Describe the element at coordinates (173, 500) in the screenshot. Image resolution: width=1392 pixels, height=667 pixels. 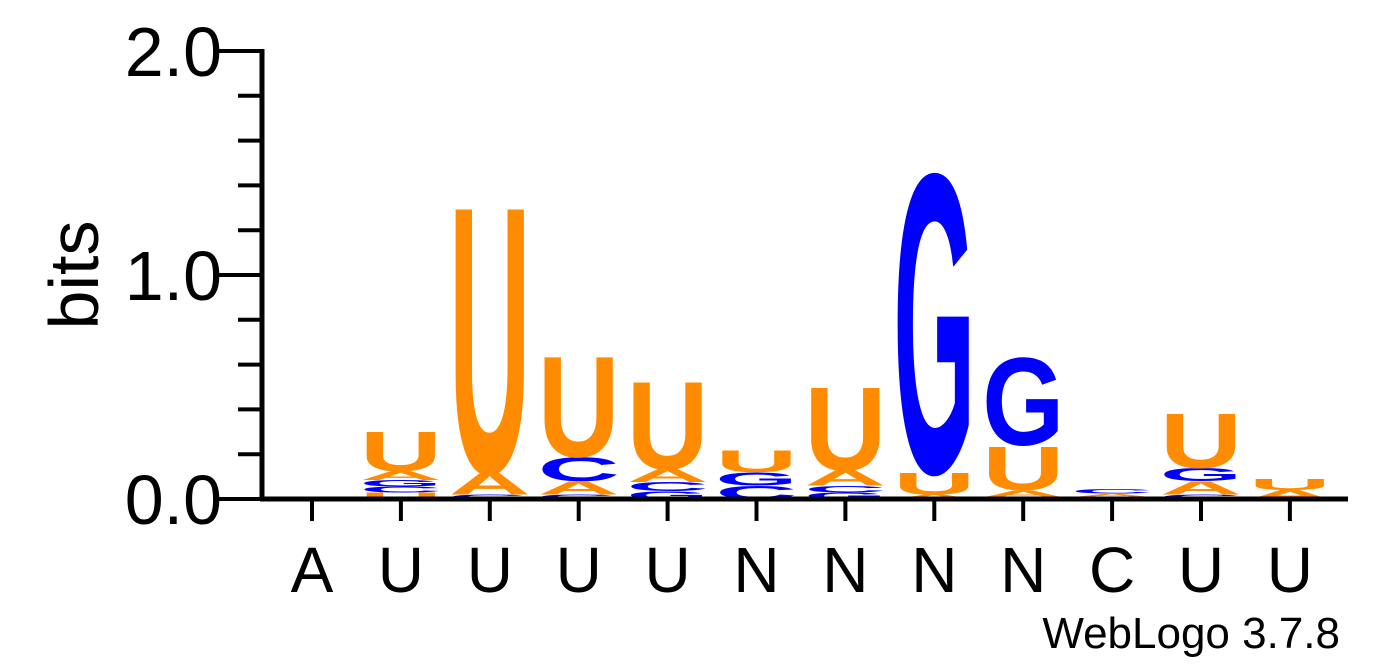
I see `y-tick-label: 0.0` at that location.